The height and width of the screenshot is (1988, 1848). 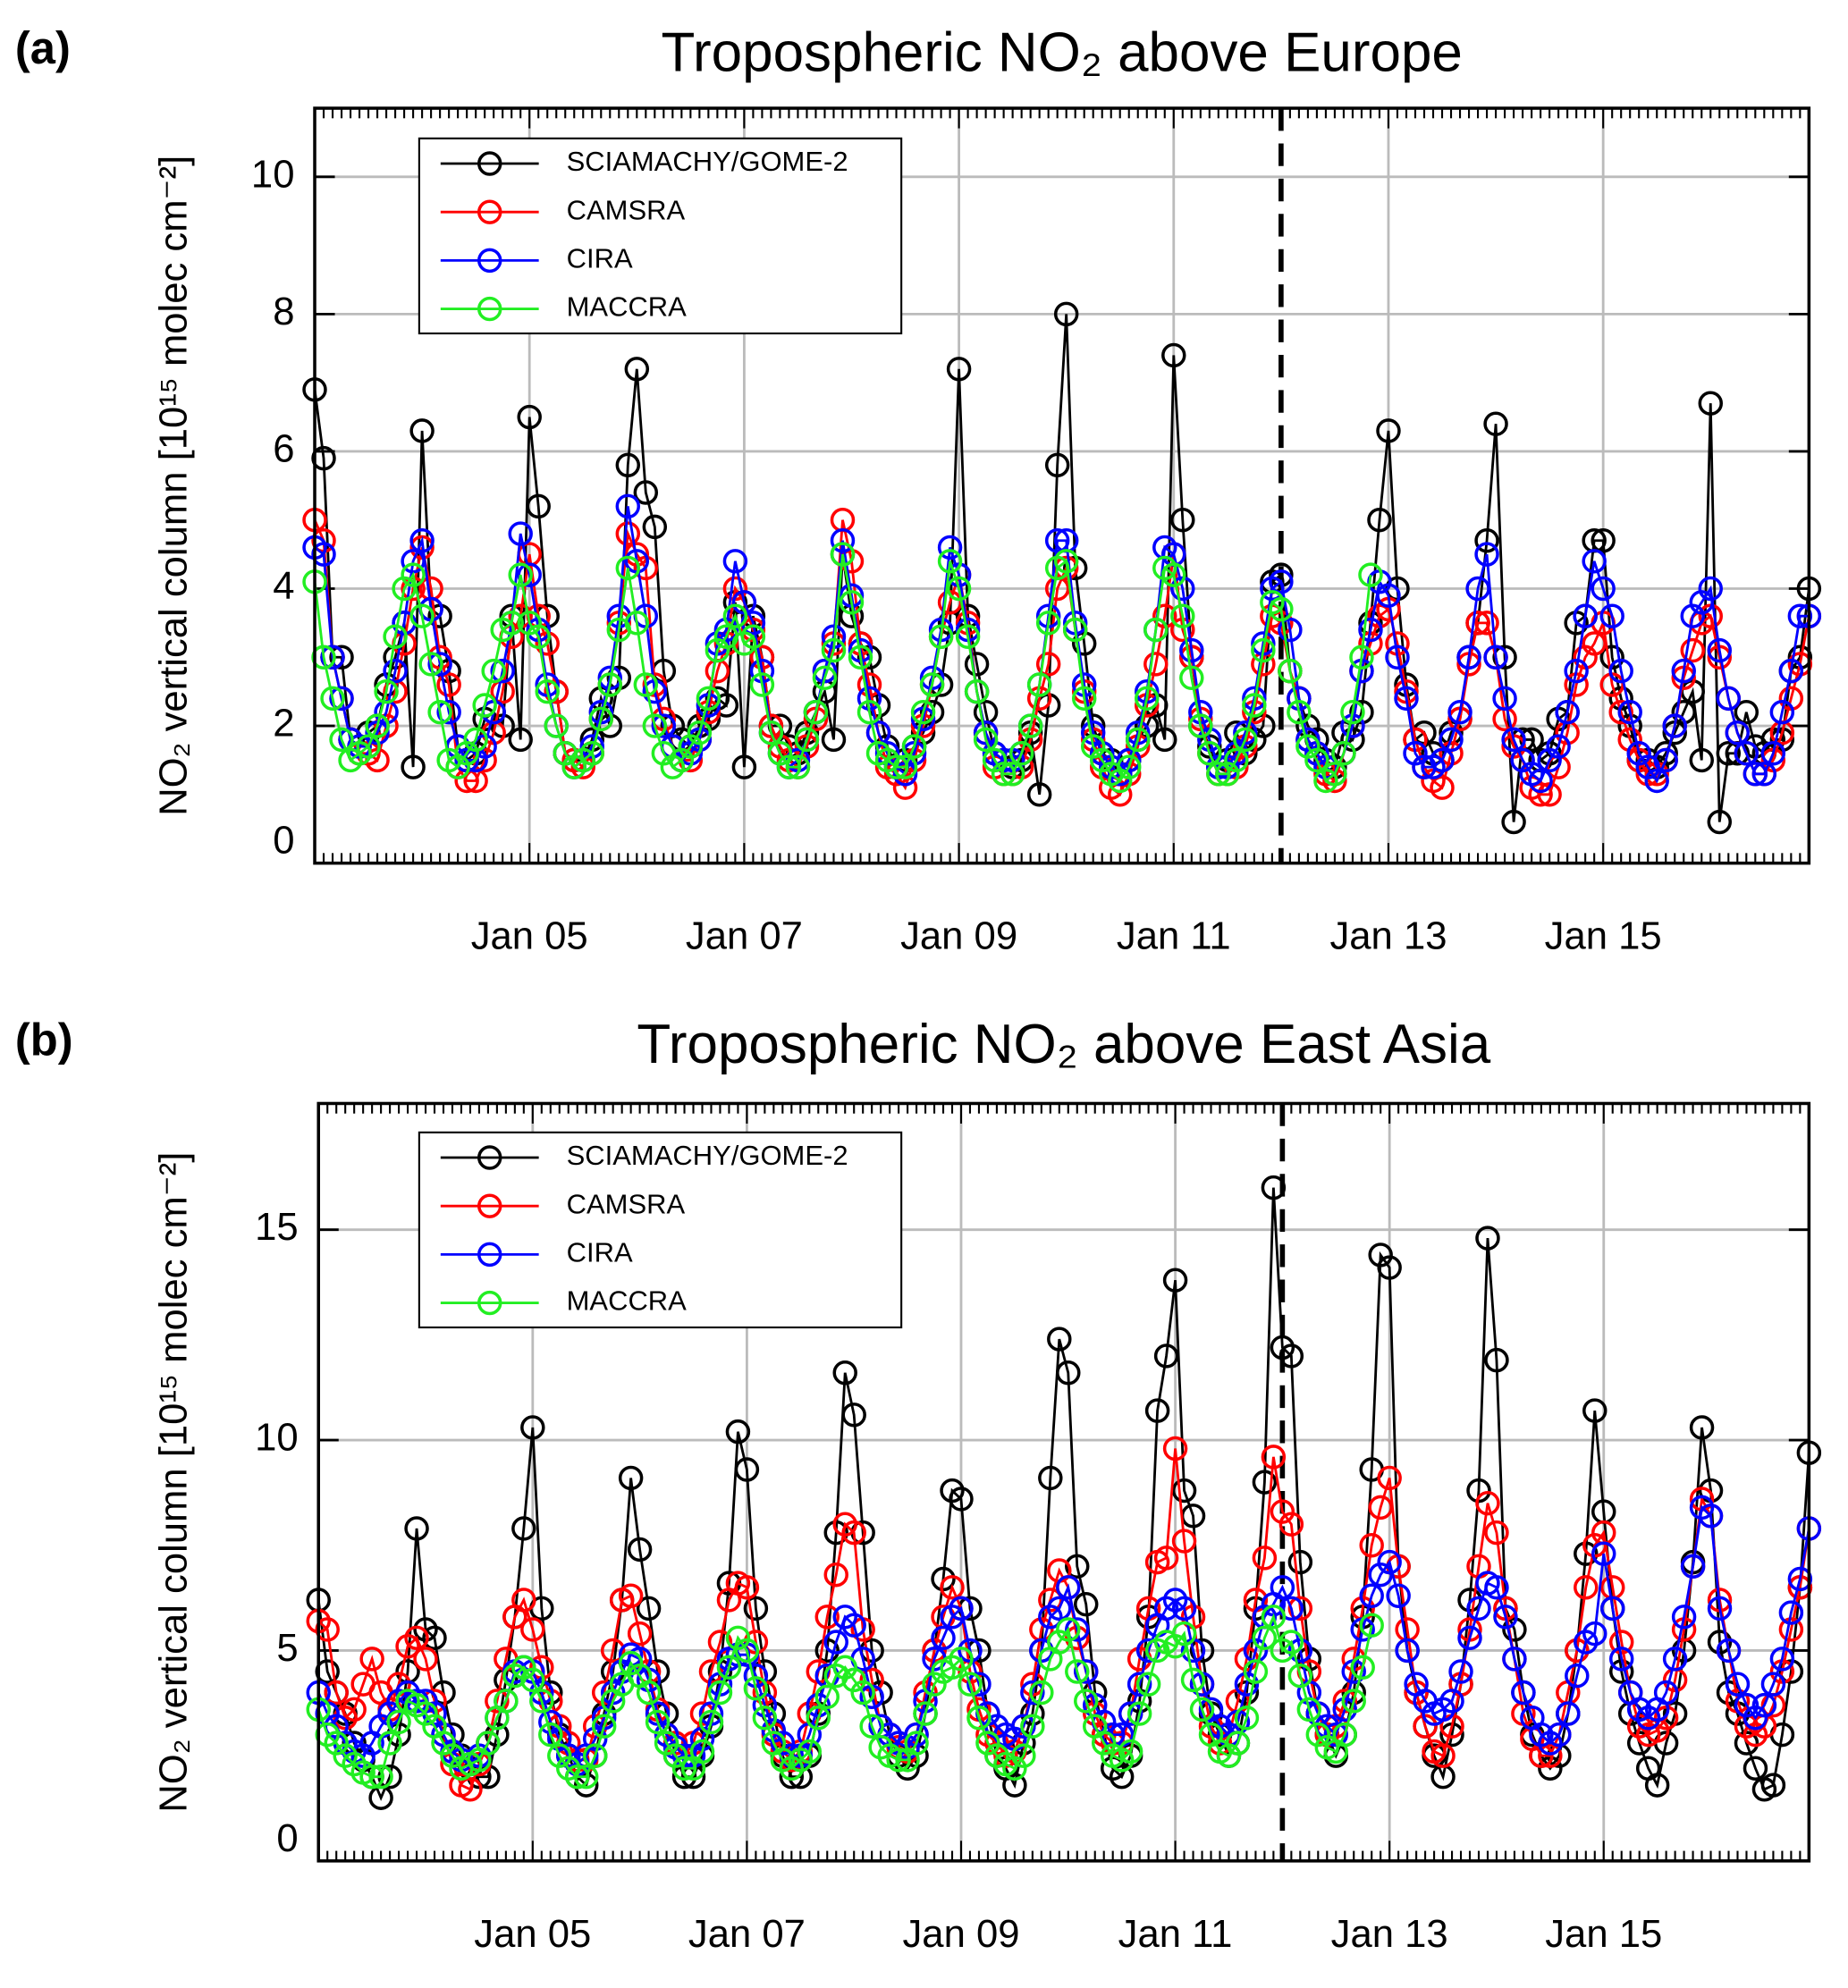 What do you see at coordinates (283, 841) in the screenshot?
I see `y-tick-label: 0` at bounding box center [283, 841].